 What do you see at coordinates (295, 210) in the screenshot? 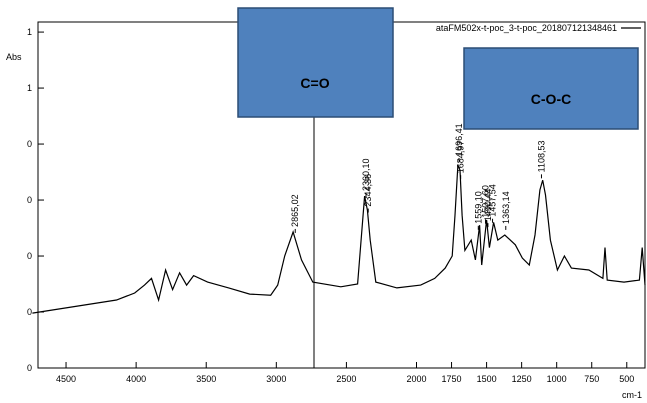
I see `peak-label: 2865,02` at bounding box center [295, 210].